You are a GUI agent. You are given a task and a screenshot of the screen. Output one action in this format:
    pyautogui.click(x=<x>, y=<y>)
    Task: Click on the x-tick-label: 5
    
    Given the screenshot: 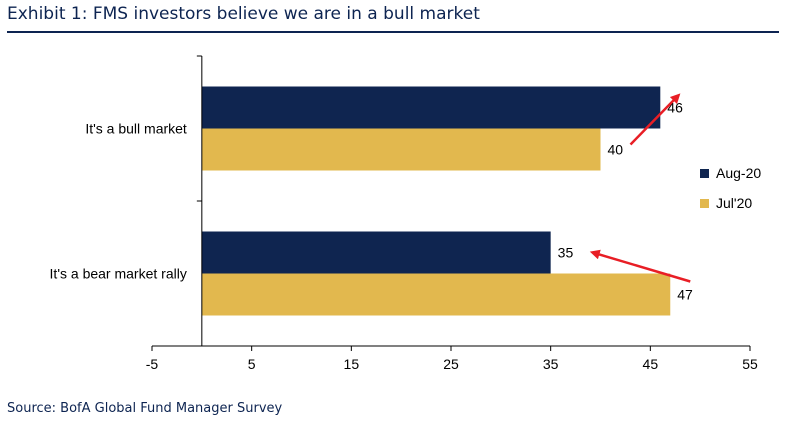 What is the action you would take?
    pyautogui.click(x=252, y=364)
    